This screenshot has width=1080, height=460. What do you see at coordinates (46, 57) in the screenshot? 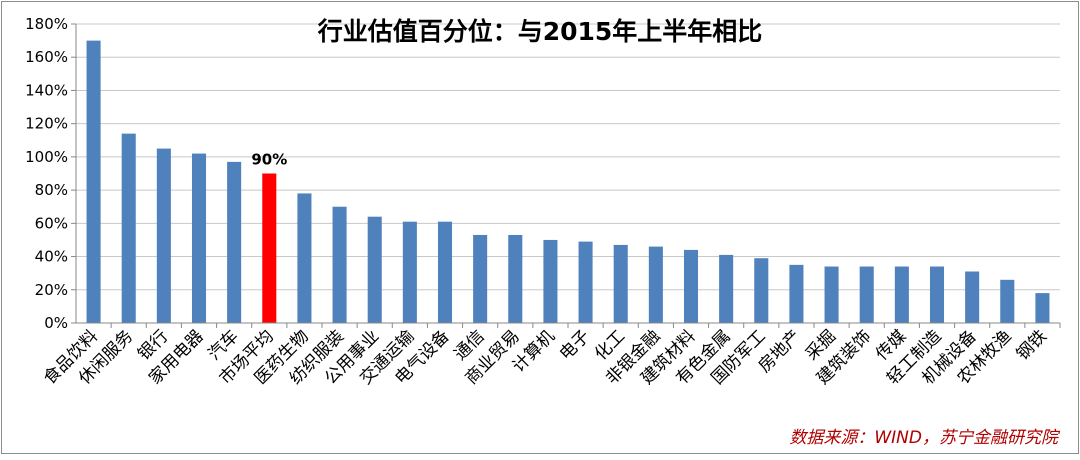
I see `y-tick-label: 160%` at bounding box center [46, 57].